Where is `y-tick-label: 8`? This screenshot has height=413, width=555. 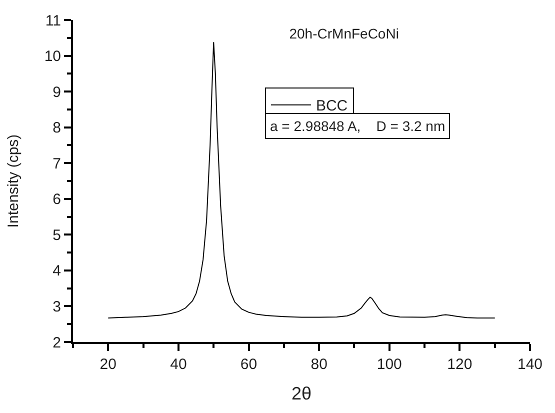 y-tick-label: 8 is located at coordinates (56, 128).